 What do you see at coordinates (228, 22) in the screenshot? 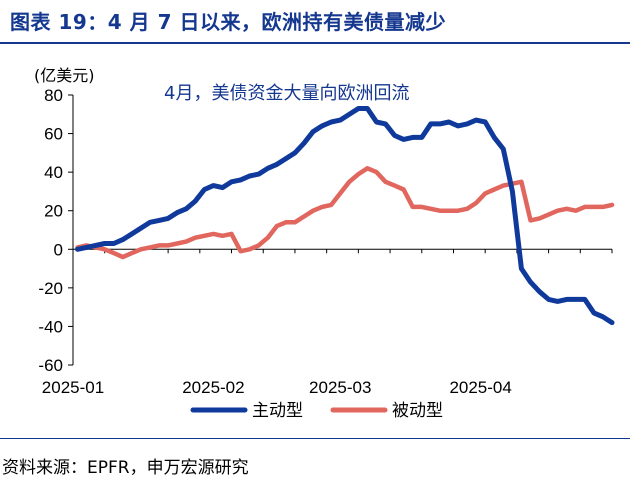
I see `chart-title: 图表 19：4 月 7 日以来，欧洲持有美债量减少` at bounding box center [228, 22].